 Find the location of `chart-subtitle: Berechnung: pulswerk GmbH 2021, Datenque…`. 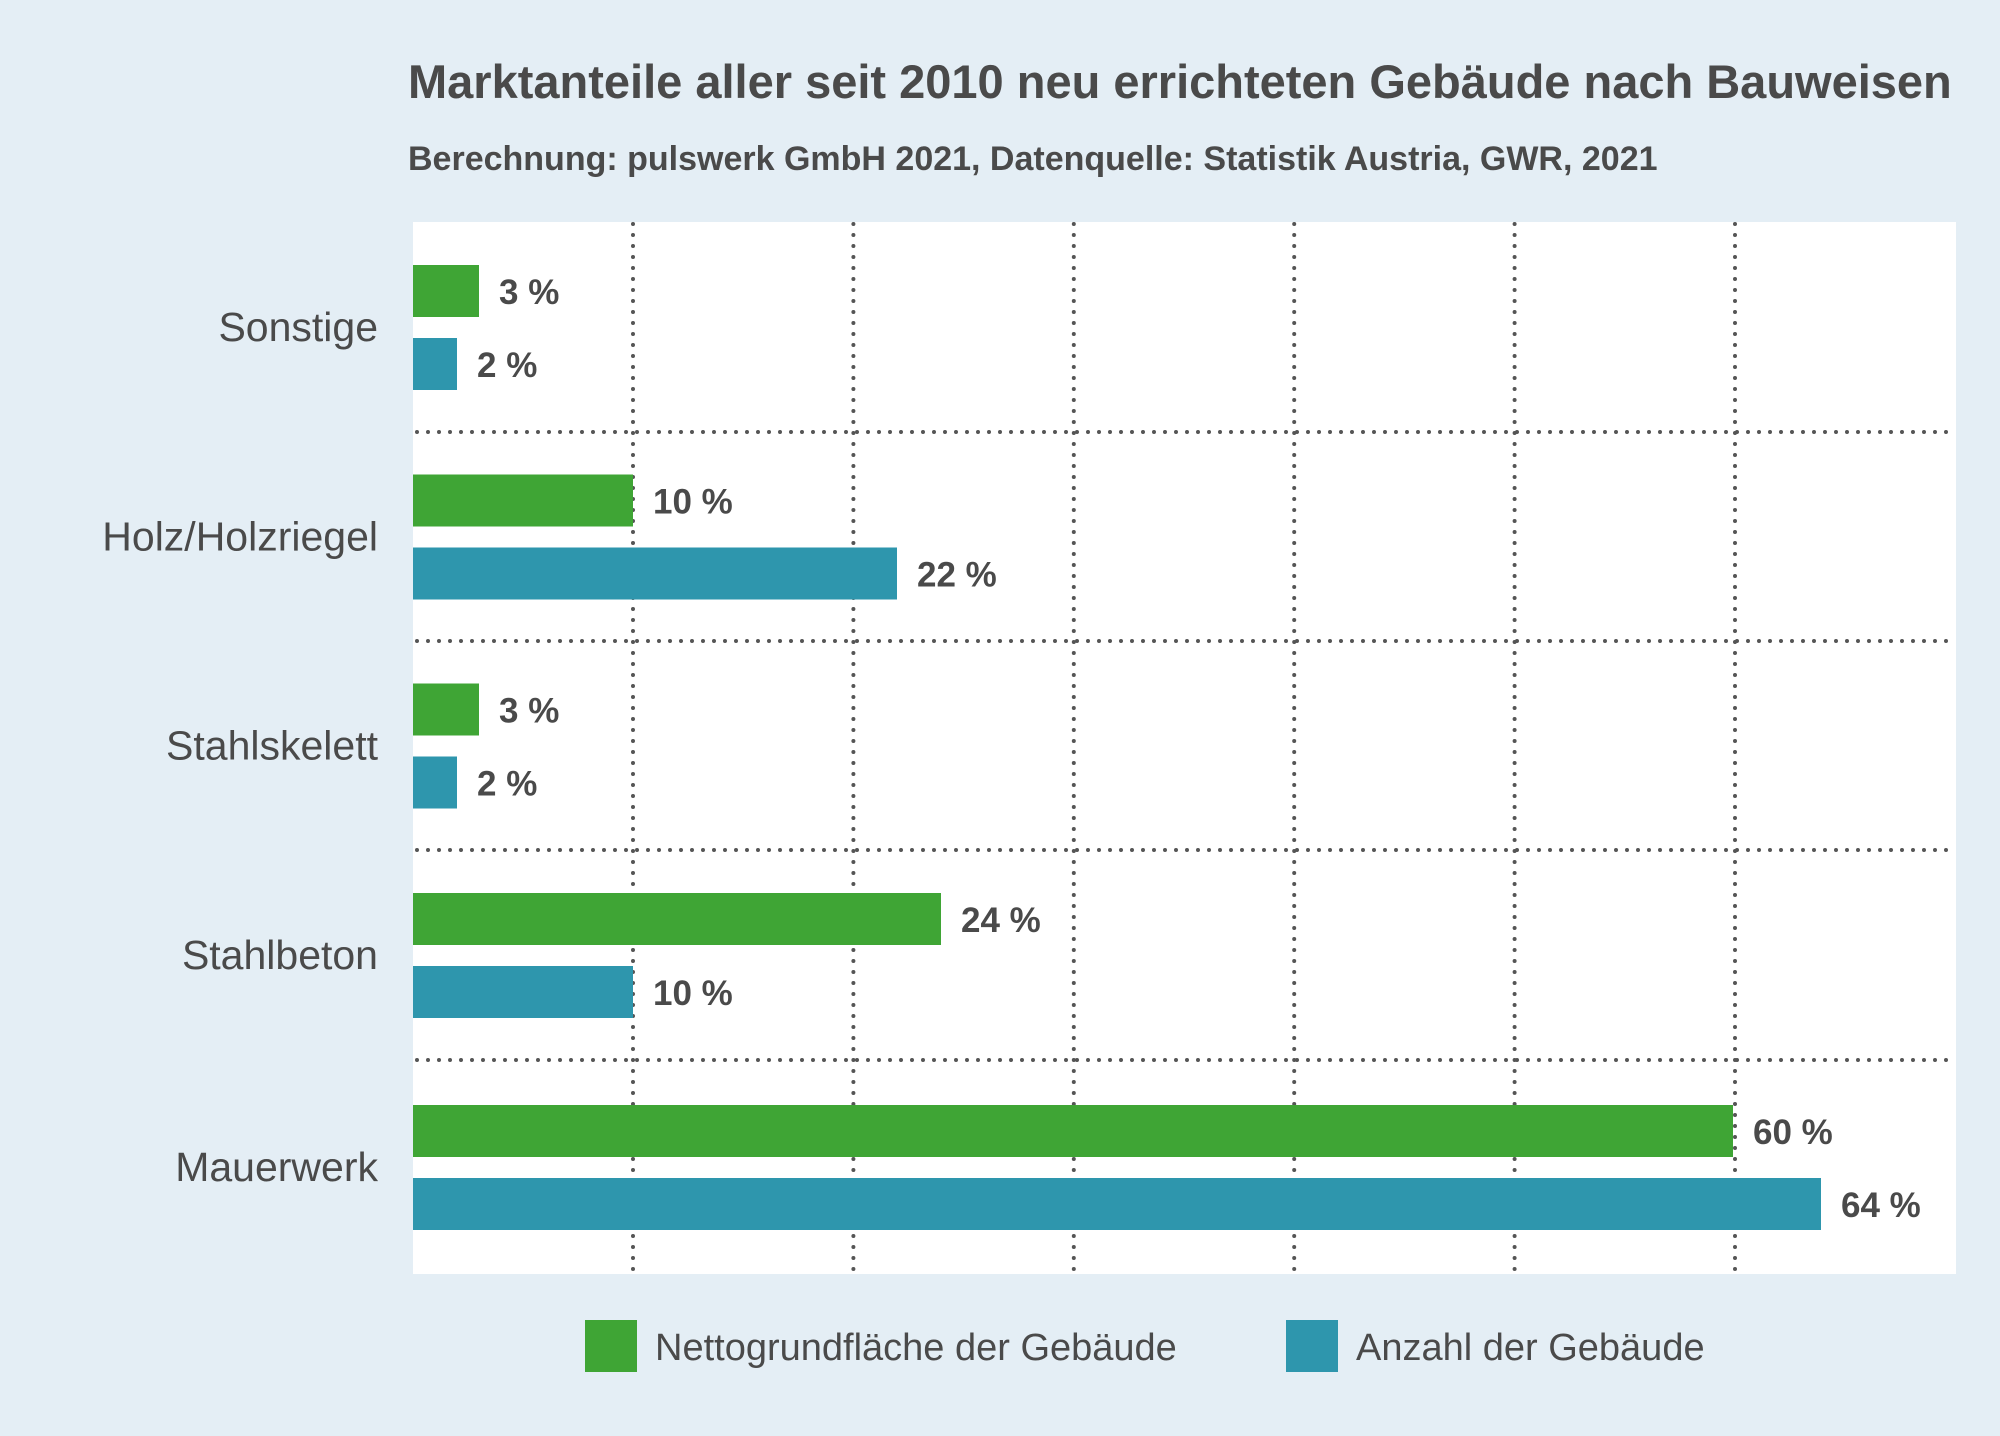

chart-subtitle: Berechnung: pulswerk GmbH 2021, Datenque… is located at coordinates (1033, 159).